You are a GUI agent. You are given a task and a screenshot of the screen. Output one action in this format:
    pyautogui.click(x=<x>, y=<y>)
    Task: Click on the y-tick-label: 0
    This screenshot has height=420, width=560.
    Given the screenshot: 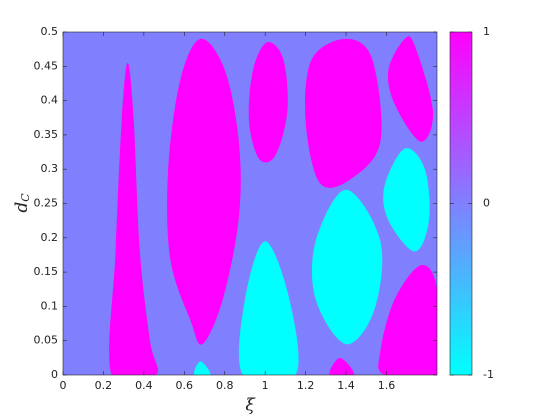 What is the action you would take?
    pyautogui.click(x=54, y=374)
    